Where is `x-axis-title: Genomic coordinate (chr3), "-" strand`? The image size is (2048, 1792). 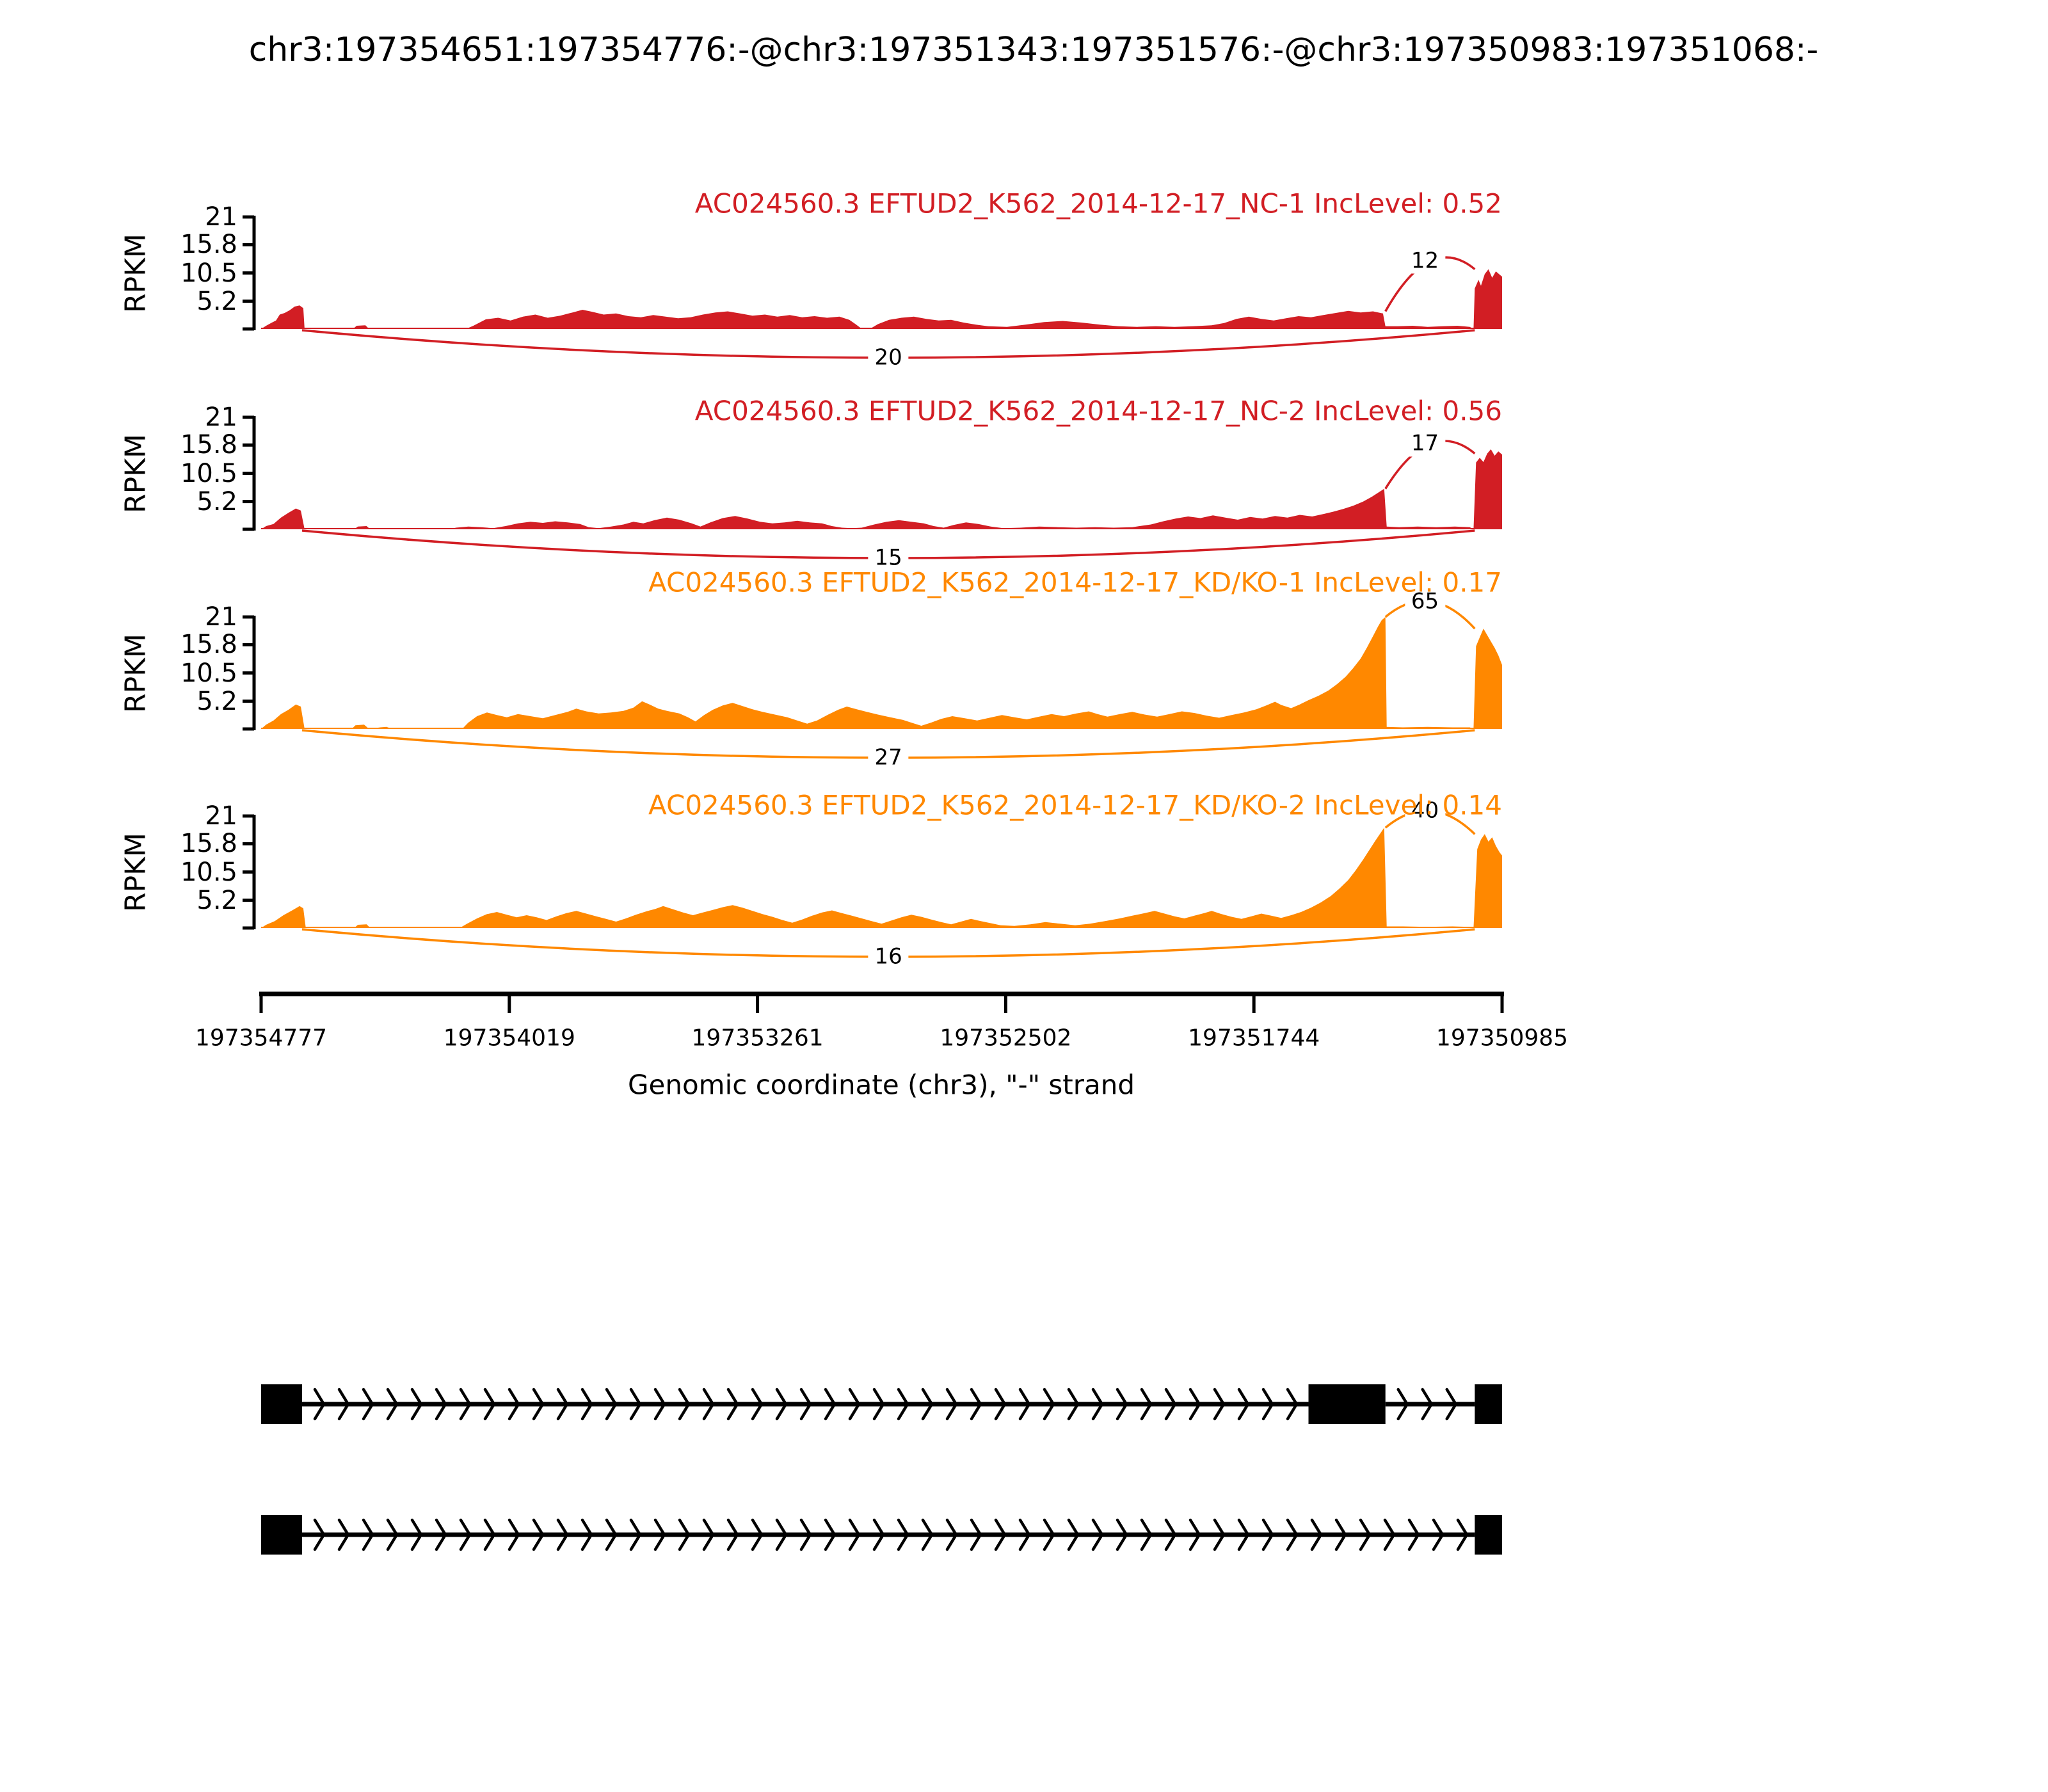
x-axis-title: Genomic coordinate (chr3), "-" strand is located at coordinates (881, 1085).